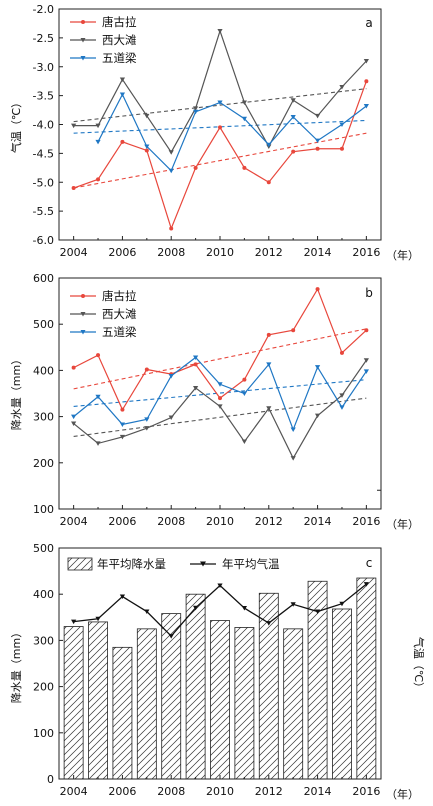  Describe the element at coordinates (48, 664) in the screenshot. I see `panel-c-y-ticks: 500 400 300 200 100 0` at that location.